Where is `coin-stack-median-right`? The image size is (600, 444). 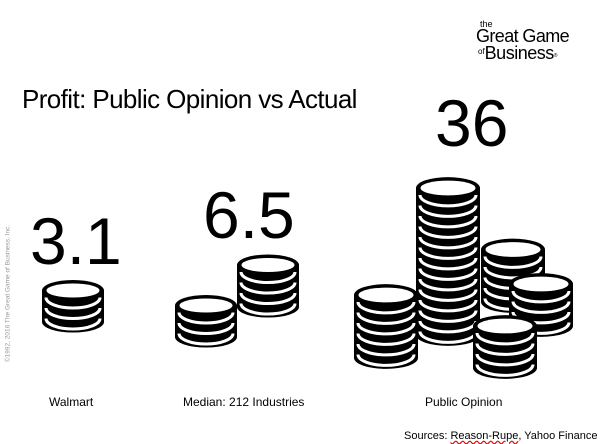
coin-stack-median-right is located at coordinates (268, 286).